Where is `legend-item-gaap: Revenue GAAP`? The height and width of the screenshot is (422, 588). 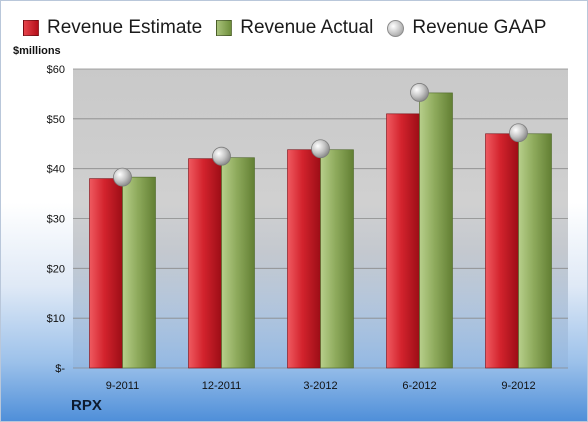
legend-item-gaap: Revenue GAAP is located at coordinates (466, 28).